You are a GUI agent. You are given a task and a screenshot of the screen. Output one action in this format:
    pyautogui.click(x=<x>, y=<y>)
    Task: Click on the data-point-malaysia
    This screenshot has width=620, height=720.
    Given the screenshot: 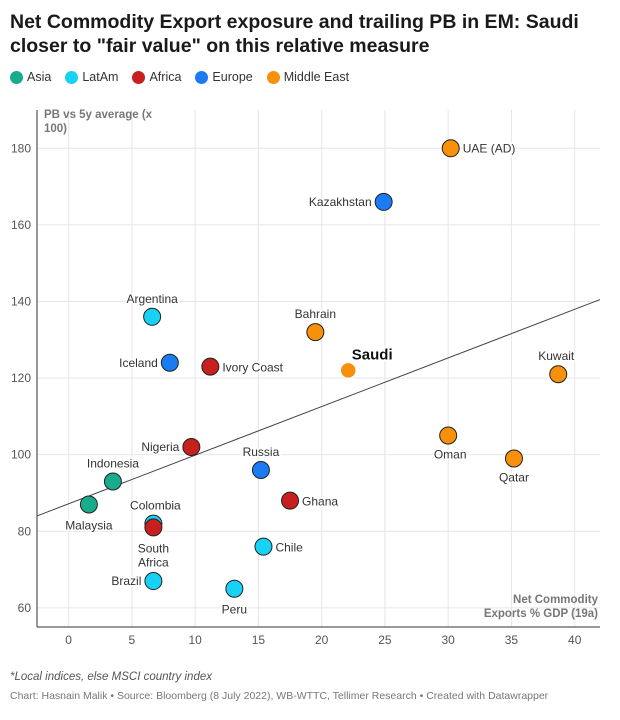 What is the action you would take?
    pyautogui.click(x=88, y=504)
    